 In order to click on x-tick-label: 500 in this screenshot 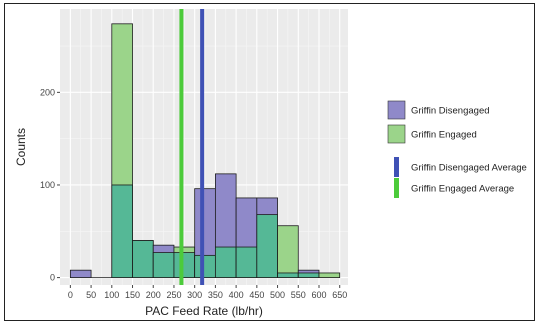, I will do `click(277, 295)`.